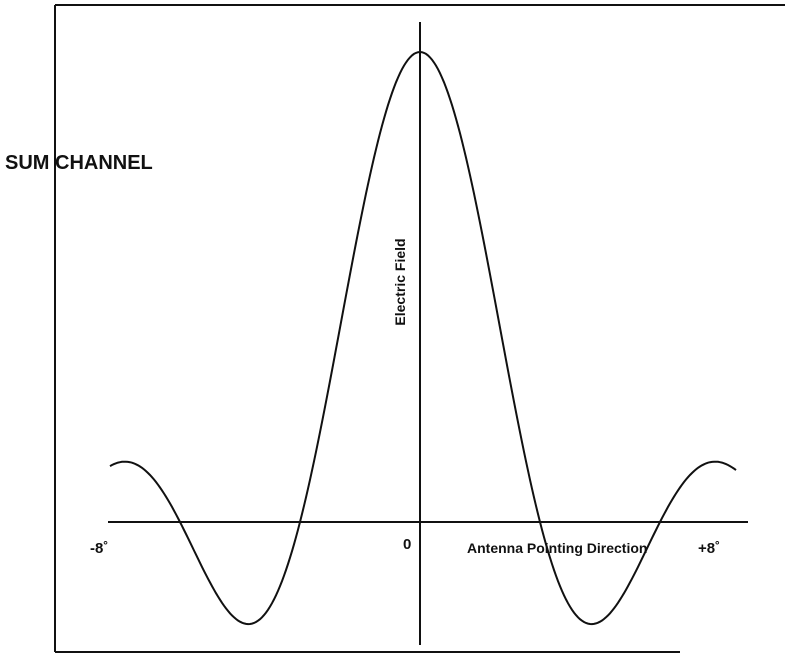  I want to click on x-label-center: 0, so click(407, 544).